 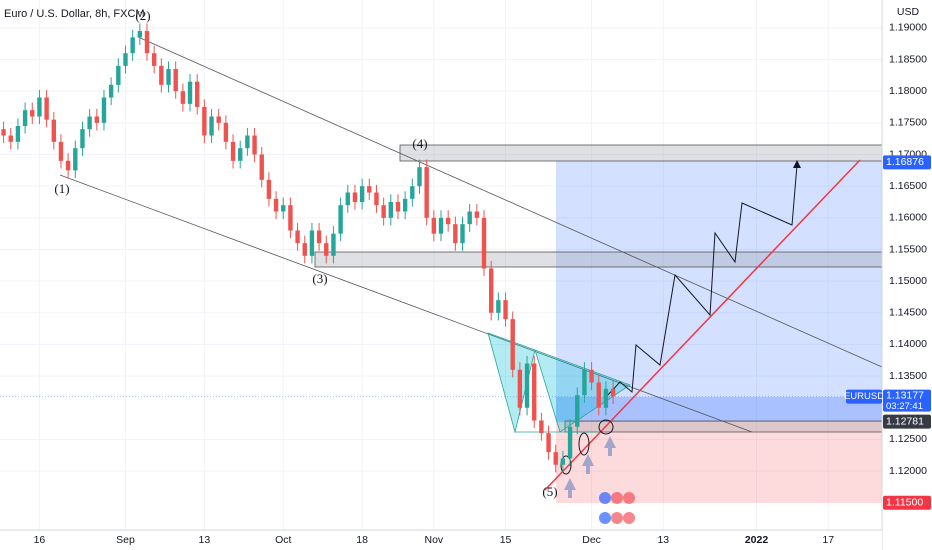 What do you see at coordinates (908, 91) in the screenshot?
I see `y-tick-label: 1.18000` at bounding box center [908, 91].